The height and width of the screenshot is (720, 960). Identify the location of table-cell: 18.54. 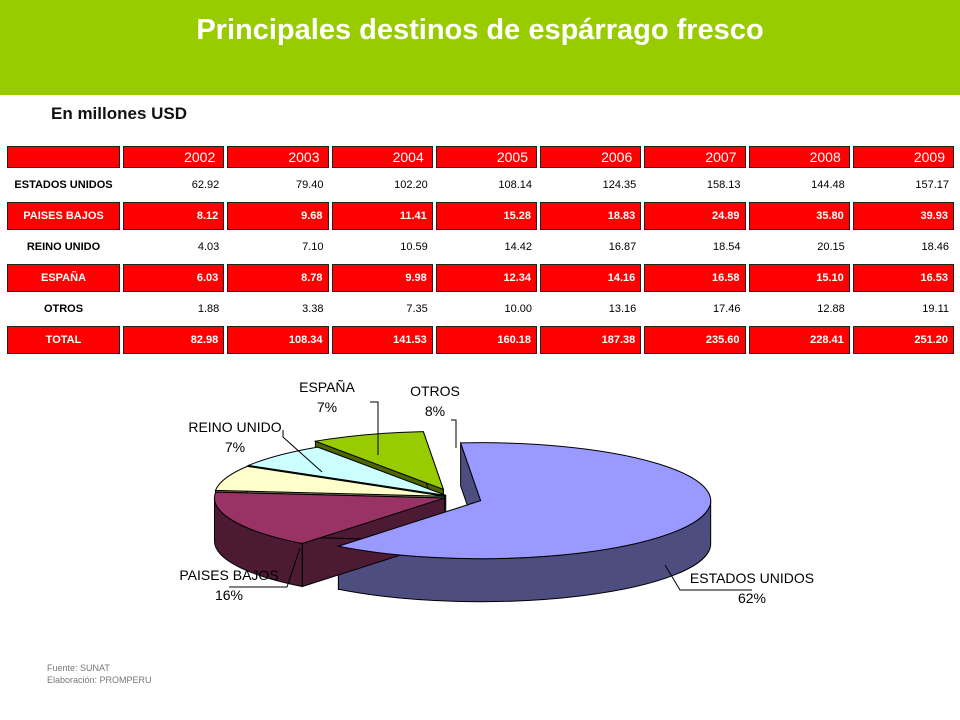
(695, 247).